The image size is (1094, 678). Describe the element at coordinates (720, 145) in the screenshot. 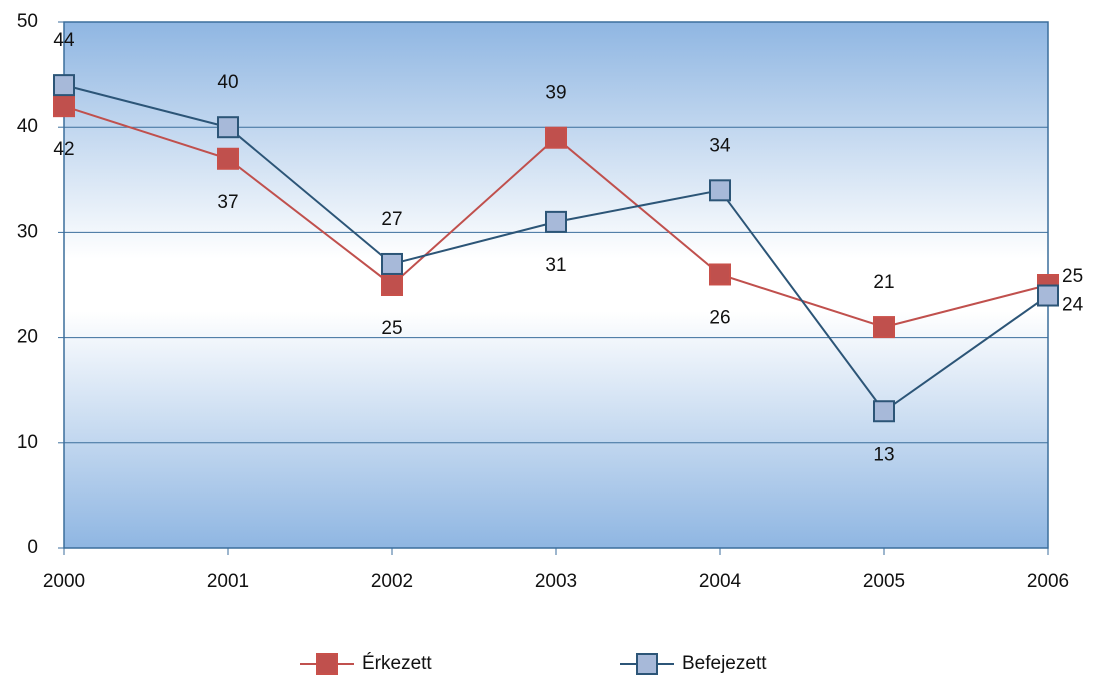

I see `data-label: 34` at that location.